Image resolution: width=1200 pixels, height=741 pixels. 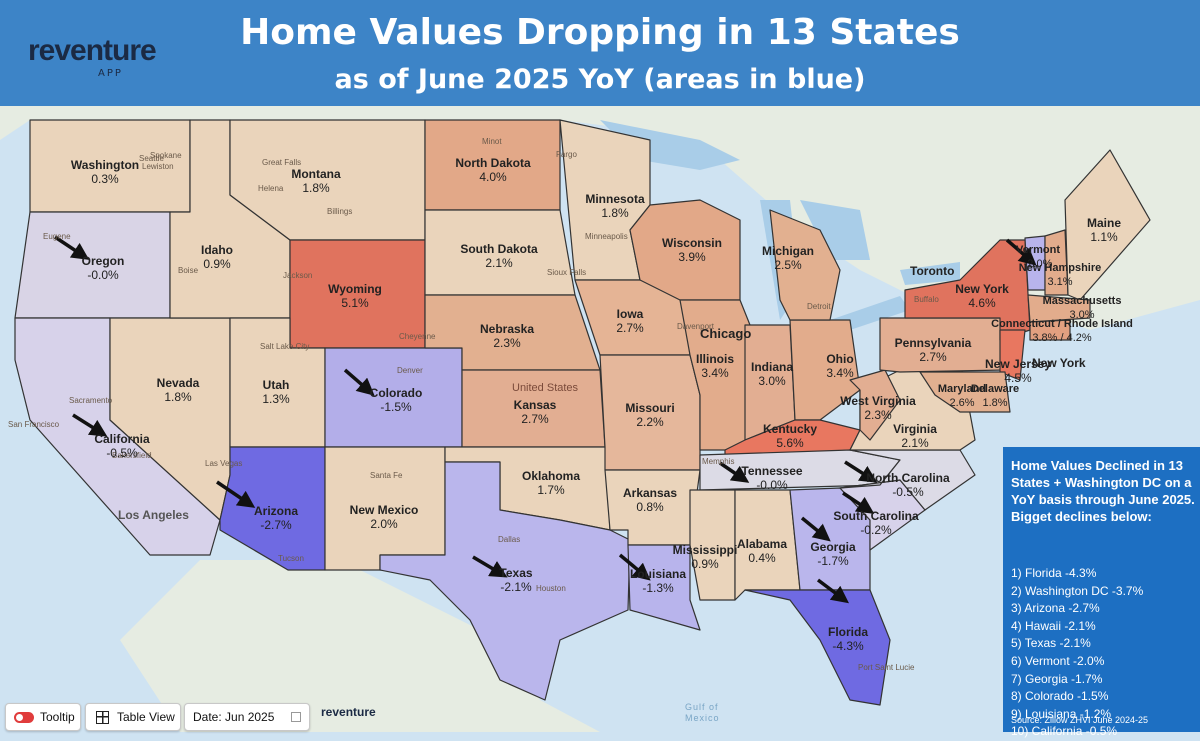 What do you see at coordinates (933, 350) in the screenshot?
I see `label-pennsylvania: Pennsylvania 2.7%` at bounding box center [933, 350].